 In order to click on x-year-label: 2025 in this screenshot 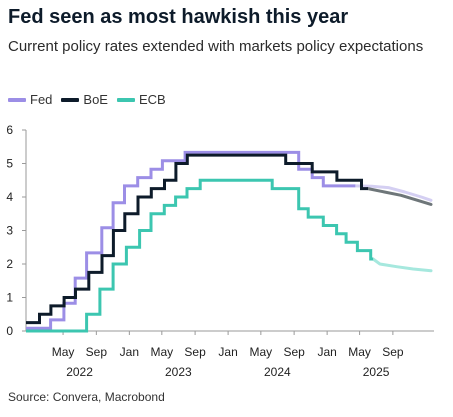, I will do `click(376, 372)`.